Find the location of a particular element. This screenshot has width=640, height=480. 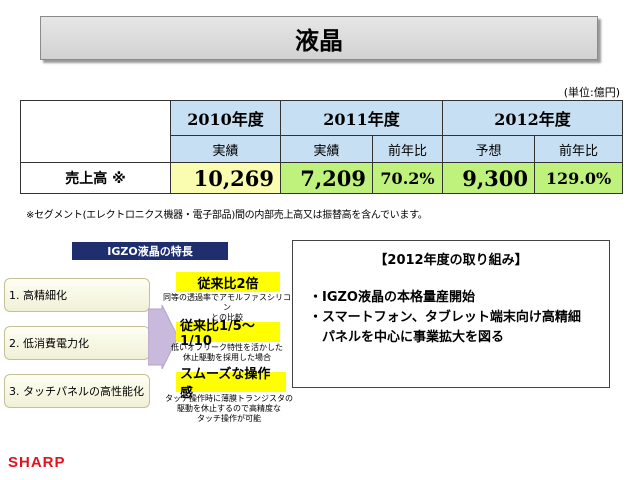

unit-label: (単位:億円) is located at coordinates (591, 92).